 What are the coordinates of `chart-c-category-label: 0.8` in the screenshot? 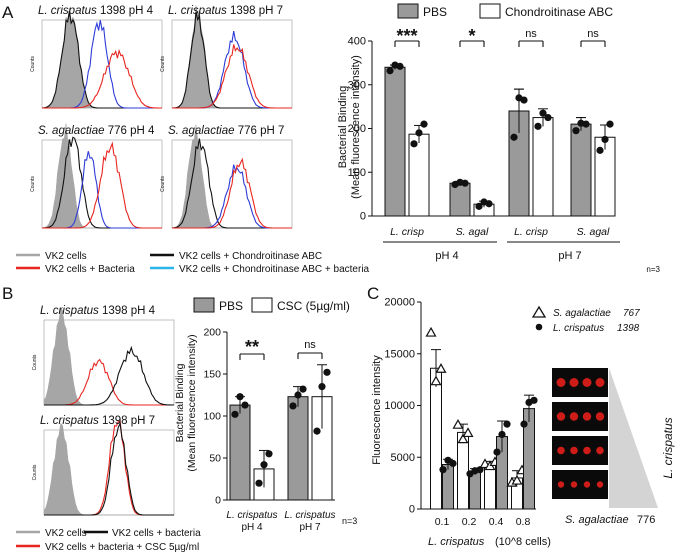 It's located at (523, 522).